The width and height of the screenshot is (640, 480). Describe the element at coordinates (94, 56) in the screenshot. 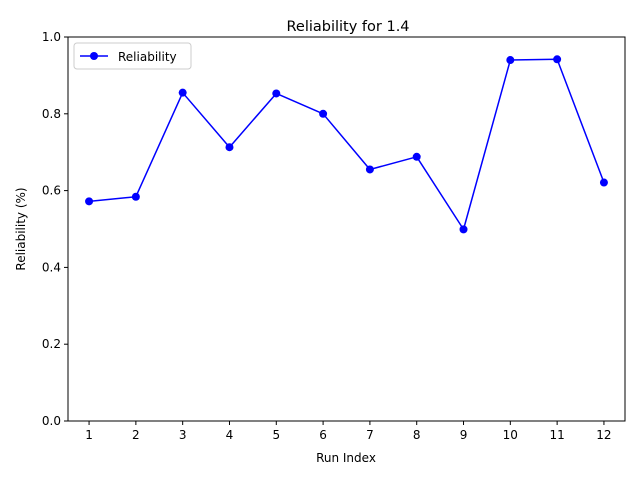

I see `legend-marker-swatch` at that location.